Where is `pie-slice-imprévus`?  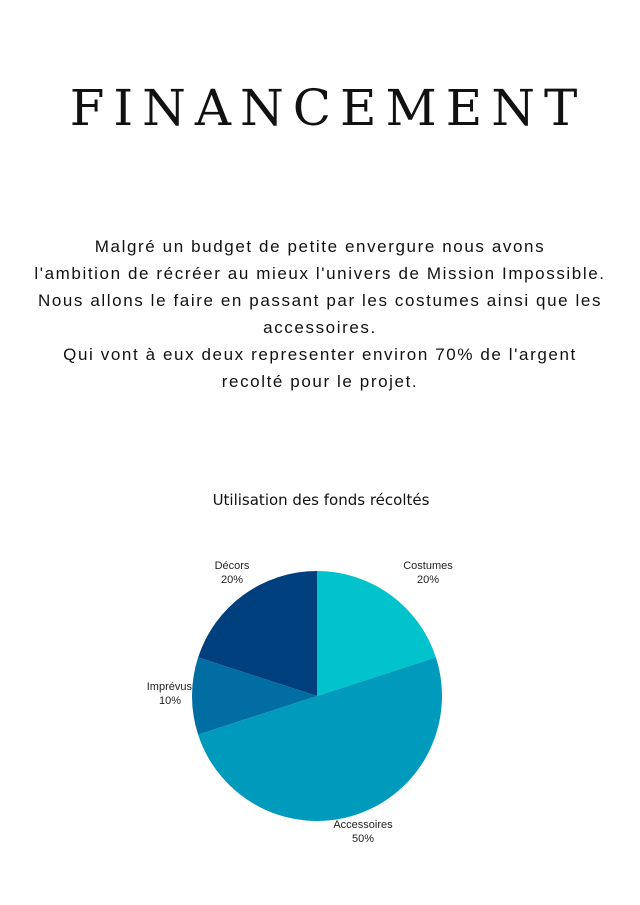
pie-slice-imprévus is located at coordinates (254, 696).